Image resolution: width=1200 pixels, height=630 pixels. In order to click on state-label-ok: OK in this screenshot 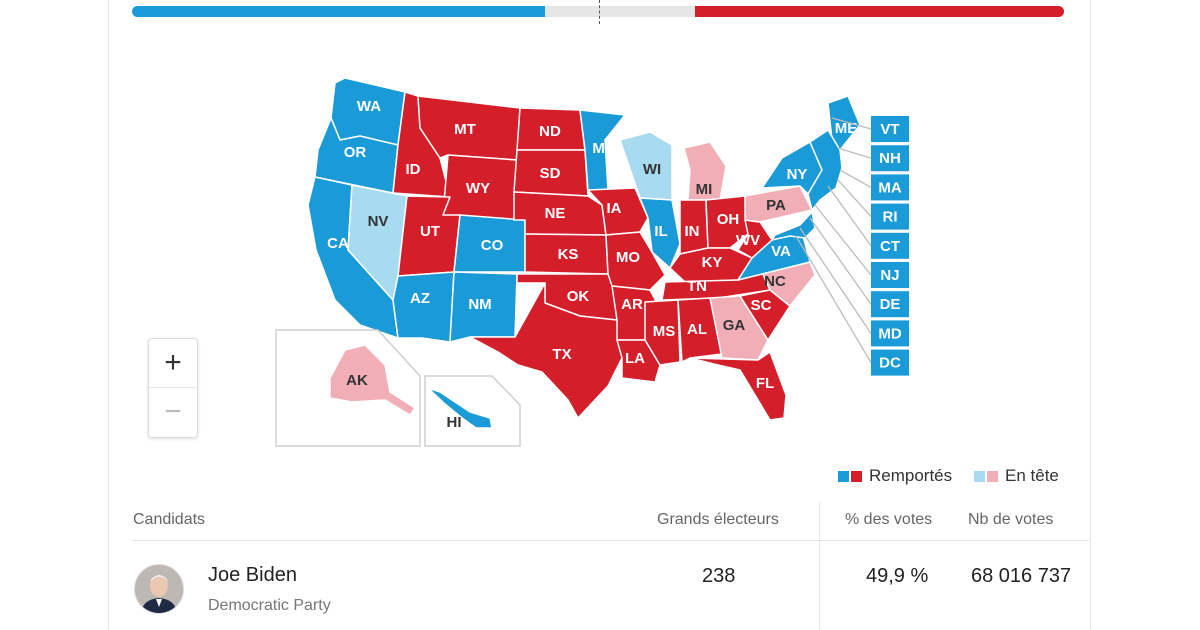, I will do `click(578, 296)`.